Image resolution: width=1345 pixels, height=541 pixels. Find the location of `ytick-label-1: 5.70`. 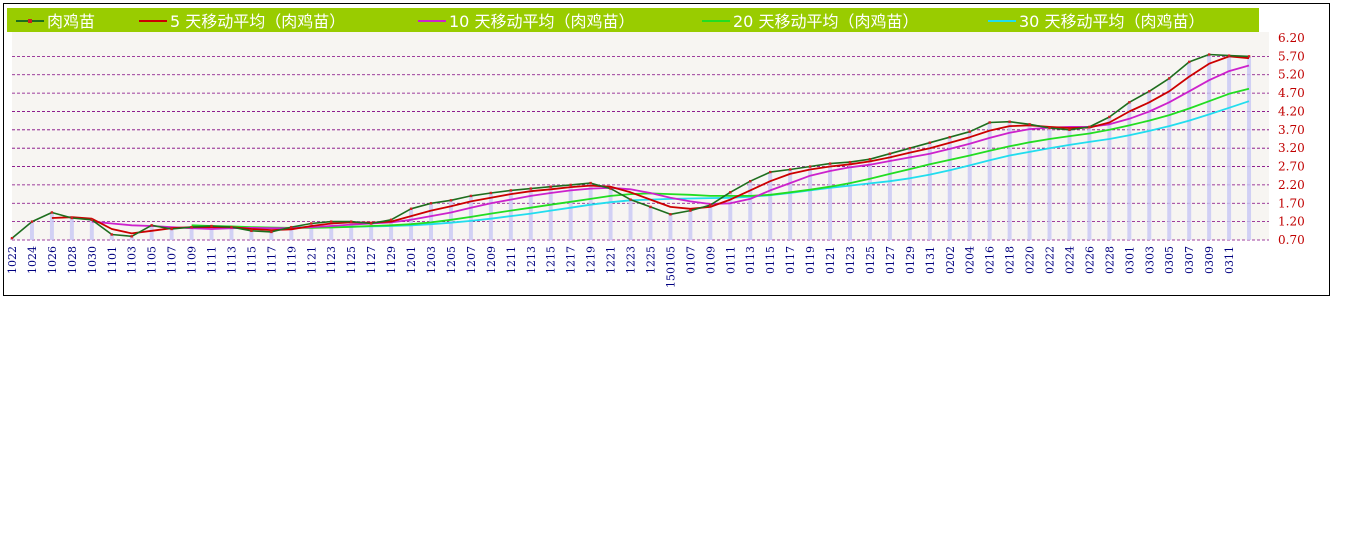

ytick-label-1: 5.70 is located at coordinates (1291, 56).